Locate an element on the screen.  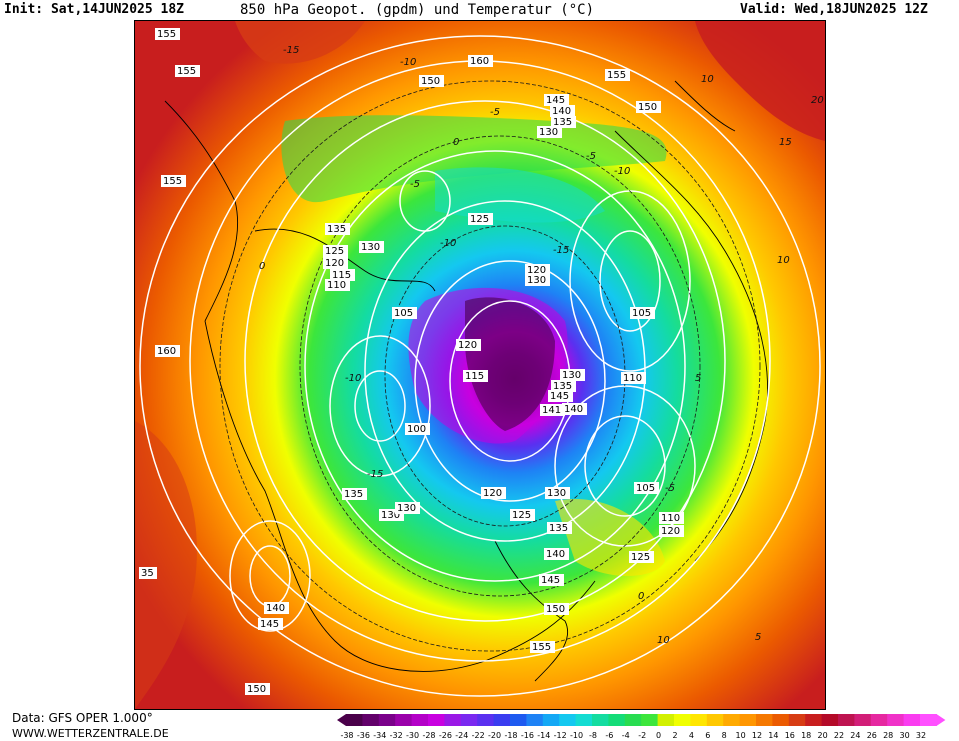
scale-tick-label: -22 is located at coordinates (478, 735).